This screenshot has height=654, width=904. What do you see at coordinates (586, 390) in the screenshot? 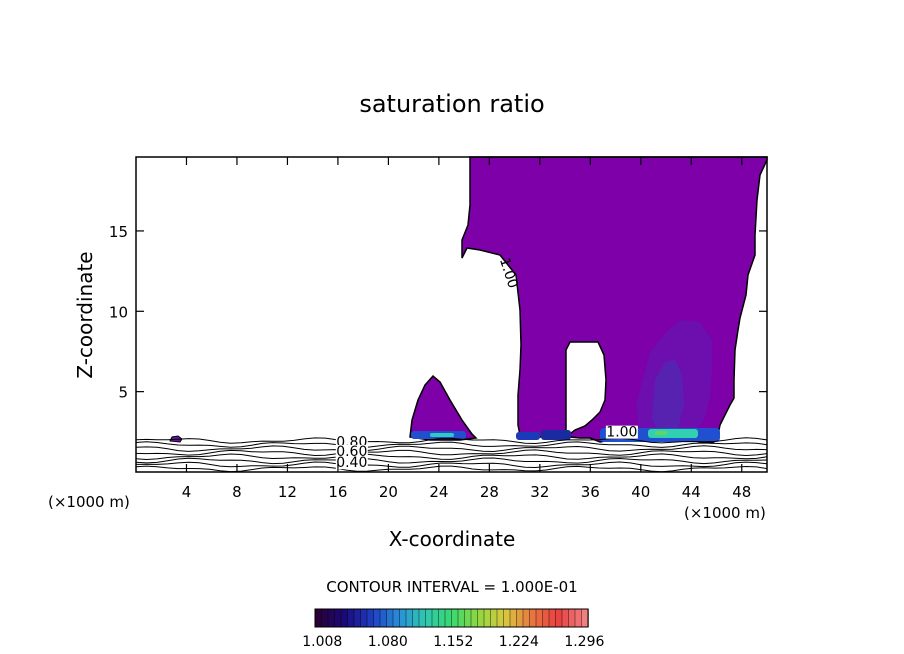
I see `clear-channel` at bounding box center [586, 390].